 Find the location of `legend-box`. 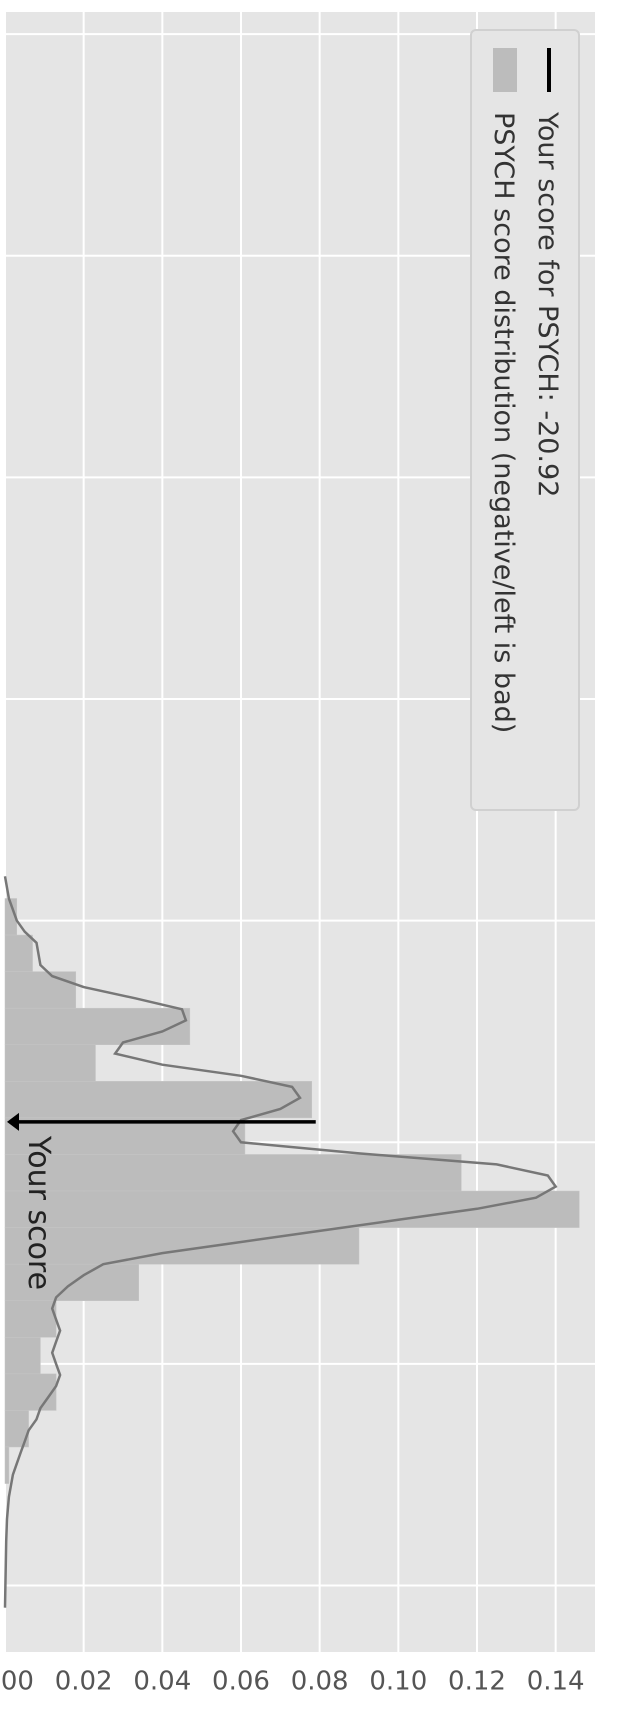

legend-box is located at coordinates (525, 420).